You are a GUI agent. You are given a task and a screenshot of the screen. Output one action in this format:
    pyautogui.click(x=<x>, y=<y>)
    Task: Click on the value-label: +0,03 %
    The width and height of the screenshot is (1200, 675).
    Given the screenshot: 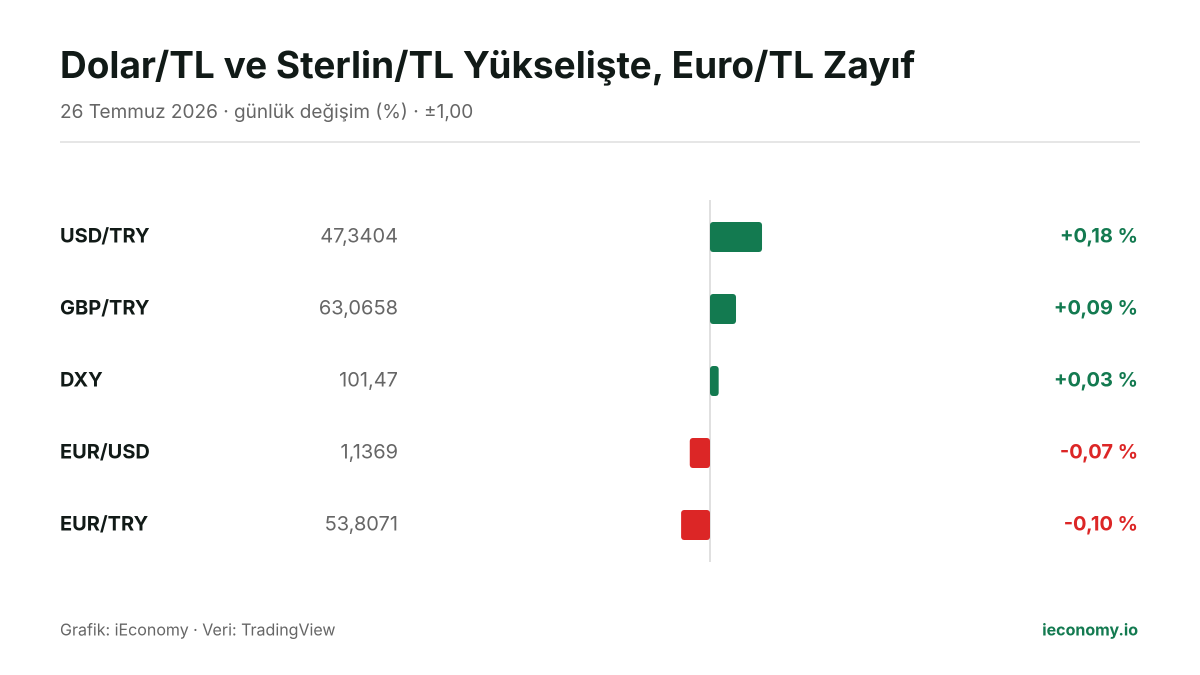 What is the action you would take?
    pyautogui.click(x=1096, y=379)
    